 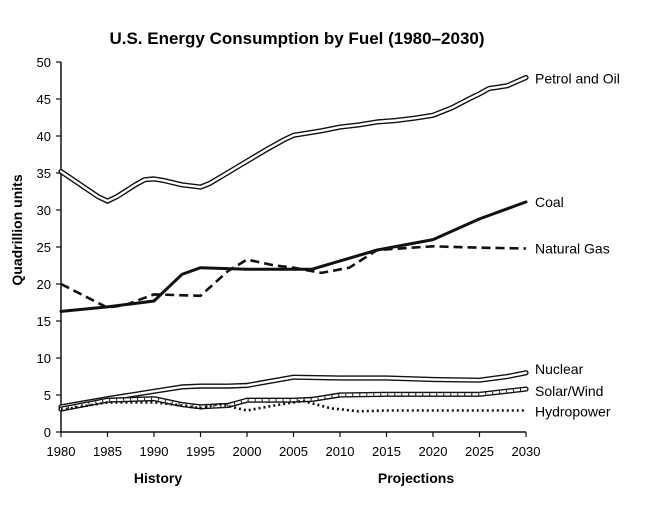 What do you see at coordinates (44, 99) in the screenshot?
I see `y-tick-label: 45` at bounding box center [44, 99].